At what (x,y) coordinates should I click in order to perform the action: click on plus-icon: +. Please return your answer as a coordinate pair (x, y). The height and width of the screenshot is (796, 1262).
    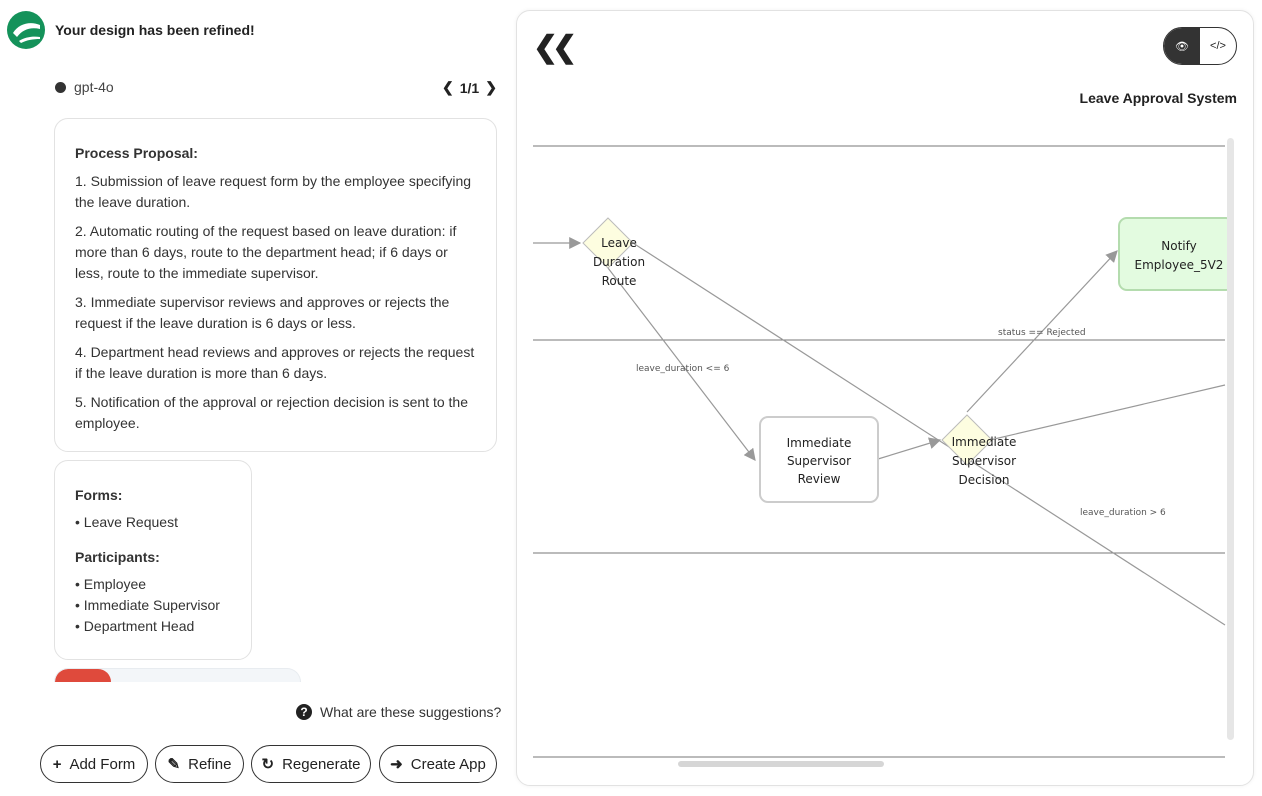
    Looking at the image, I should click on (57, 764).